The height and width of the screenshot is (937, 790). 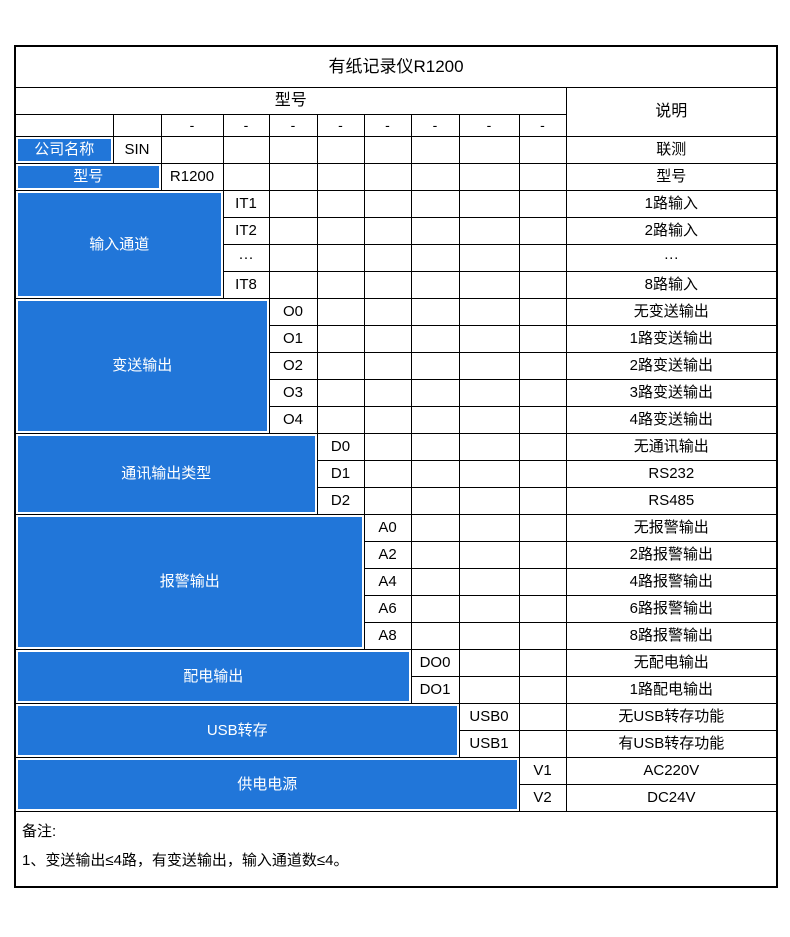 I want to click on section-label-comm-output-type: 通讯输出类型, so click(x=166, y=474).